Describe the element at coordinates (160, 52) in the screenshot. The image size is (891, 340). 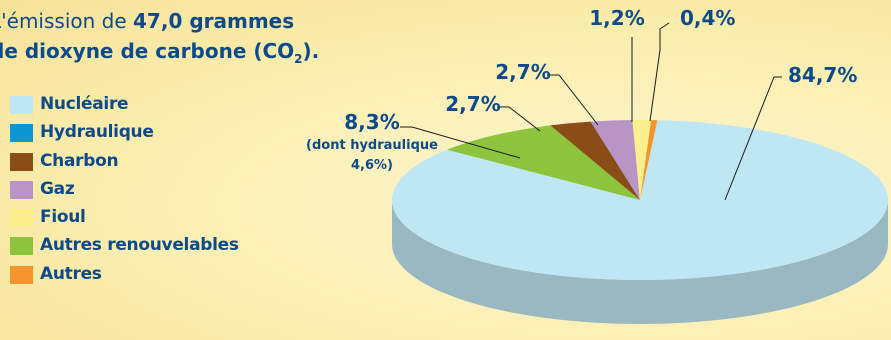
I see `header-line-2: de dioxyne de carbone (CO2).` at that location.